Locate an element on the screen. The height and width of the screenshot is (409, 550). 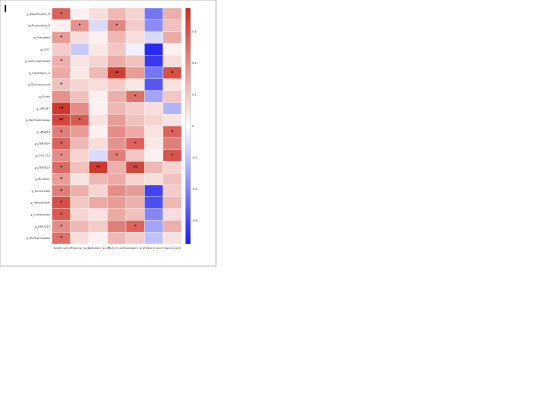
heatmap-row-label: g_Helicobacter is located at coordinates (41, 203).